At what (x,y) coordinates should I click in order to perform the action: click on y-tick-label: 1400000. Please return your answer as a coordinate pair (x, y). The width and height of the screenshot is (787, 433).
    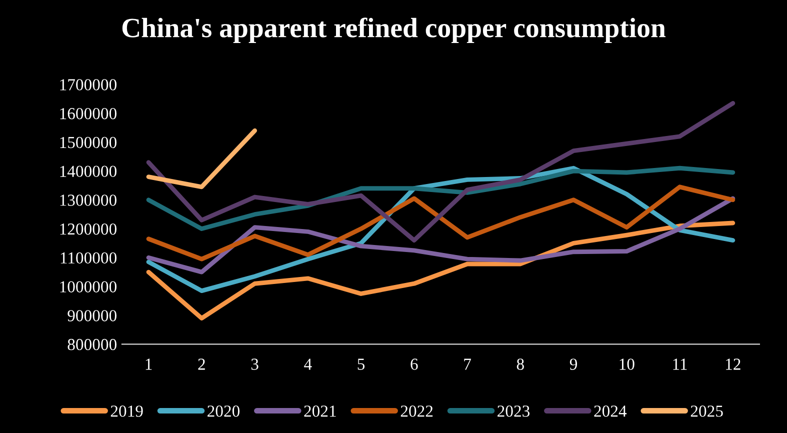
    Looking at the image, I should click on (88, 171).